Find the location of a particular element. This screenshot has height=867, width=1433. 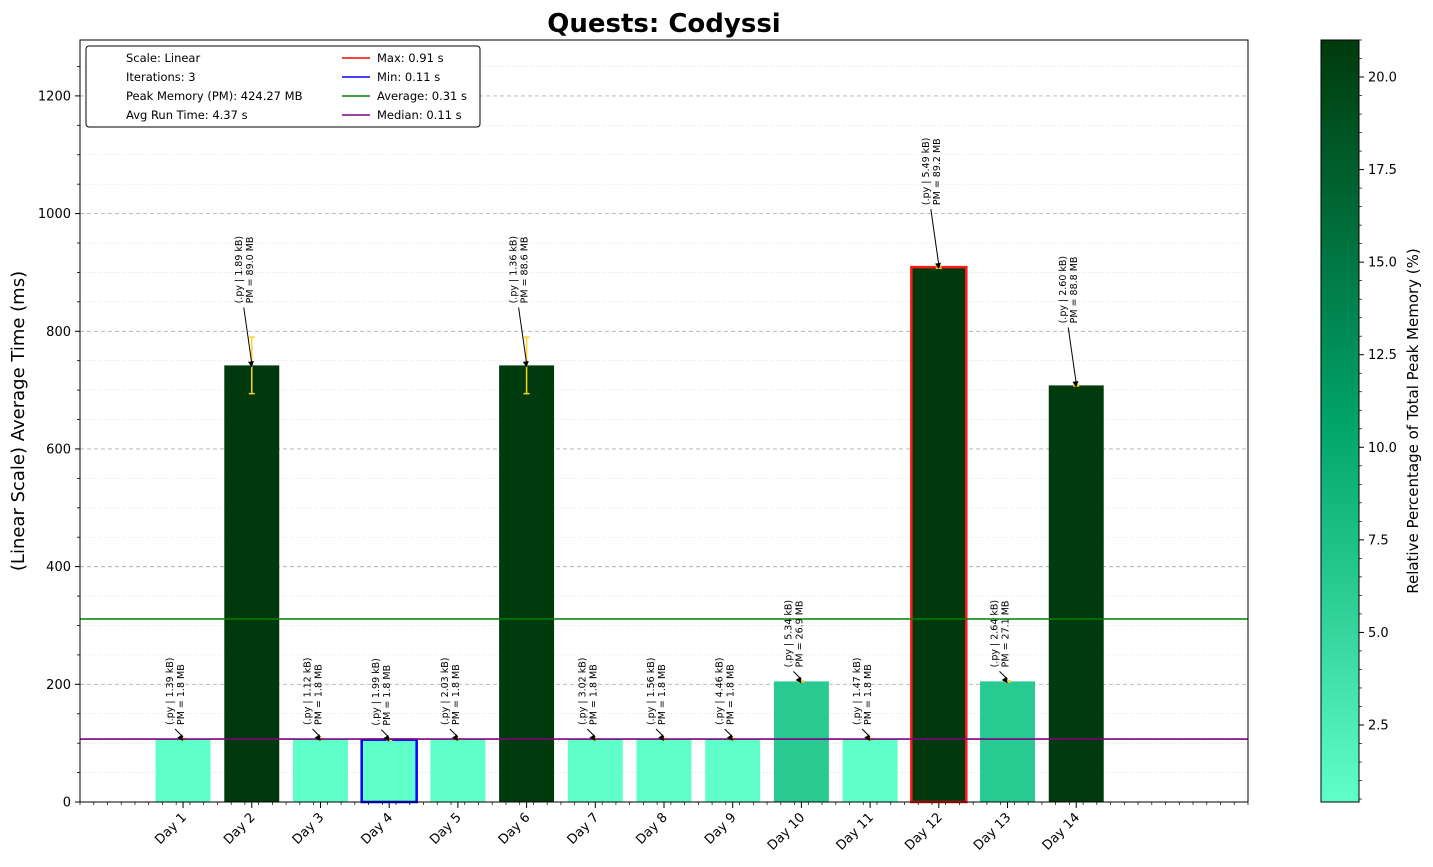

annotation-label: (.py | 1.39 kB) PM = 1.8 MB is located at coordinates (176, 692).